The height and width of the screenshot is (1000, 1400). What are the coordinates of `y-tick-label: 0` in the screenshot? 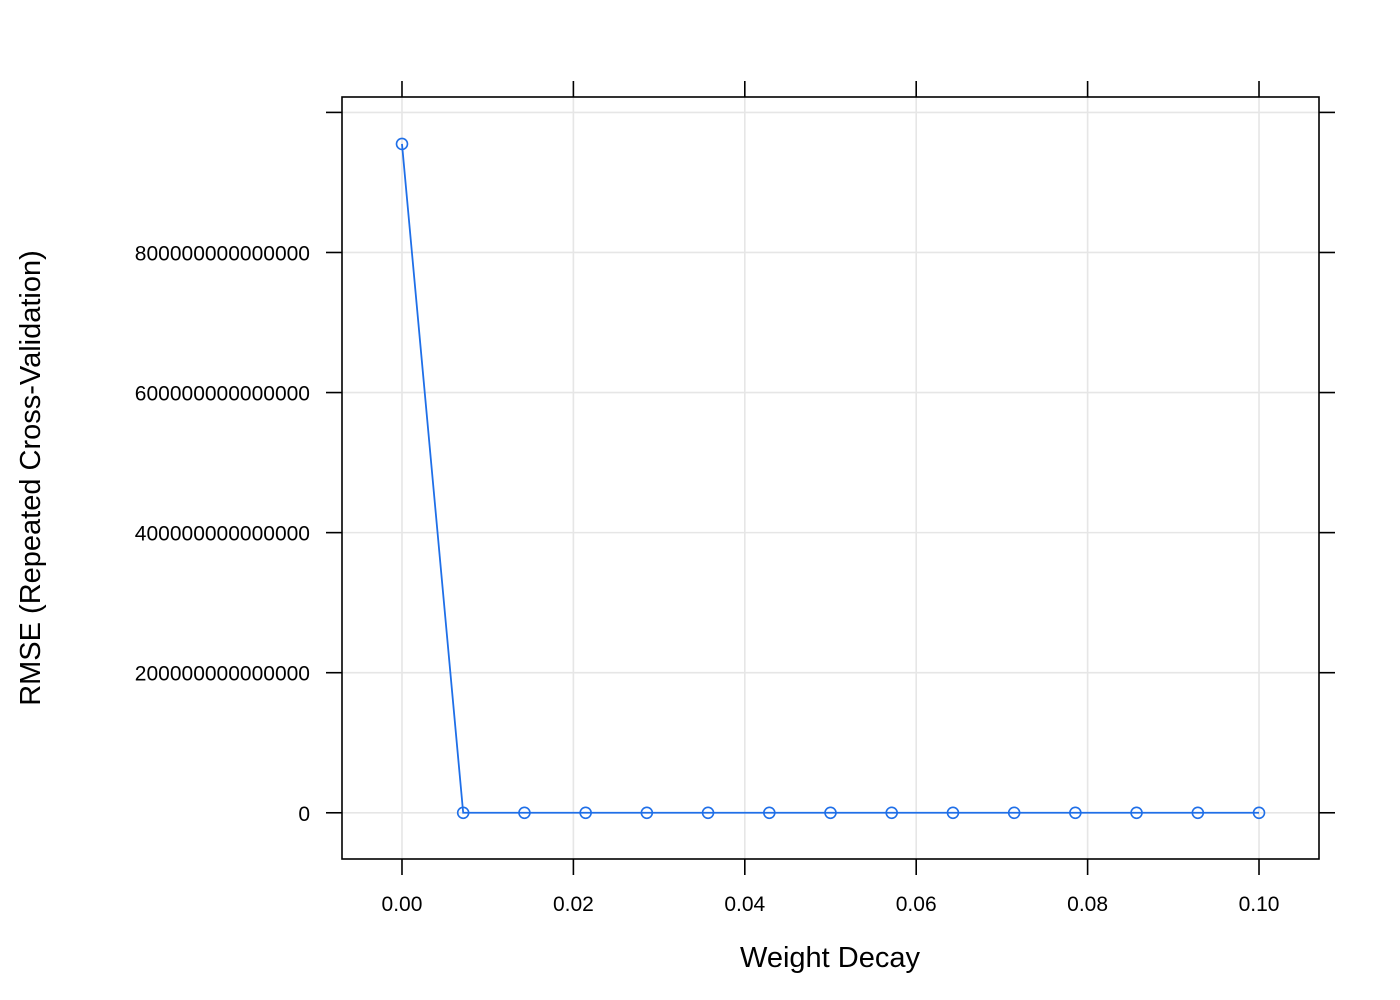 It's located at (304, 814).